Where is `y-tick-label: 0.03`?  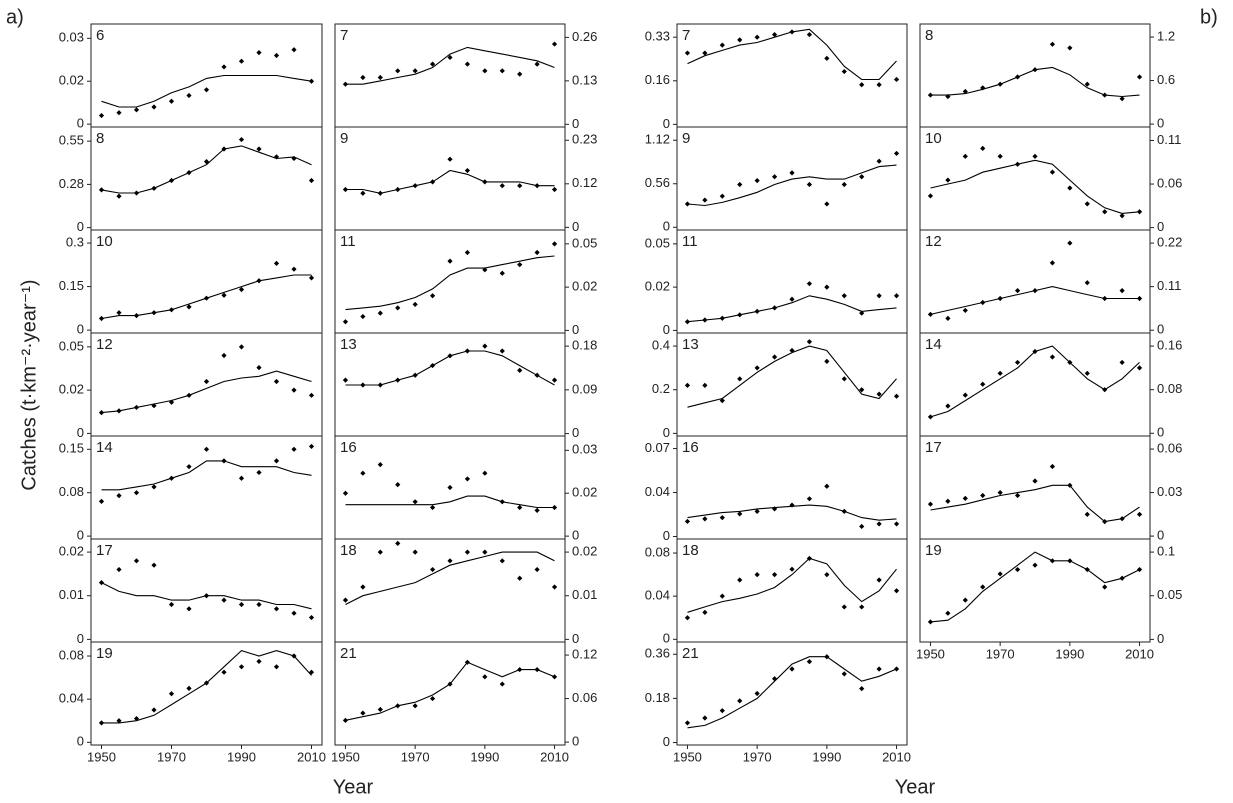
y-tick-label: 0.03 is located at coordinates (71, 37).